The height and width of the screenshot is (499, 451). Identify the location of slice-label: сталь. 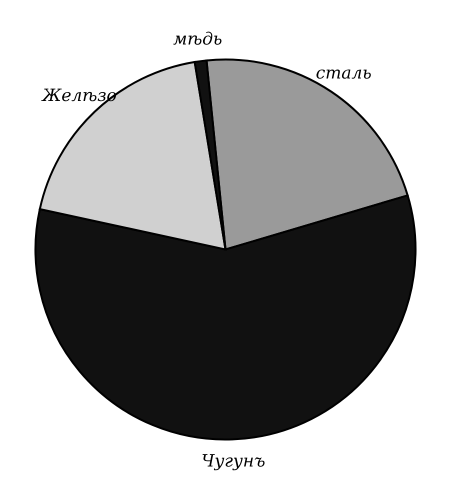
(344, 73).